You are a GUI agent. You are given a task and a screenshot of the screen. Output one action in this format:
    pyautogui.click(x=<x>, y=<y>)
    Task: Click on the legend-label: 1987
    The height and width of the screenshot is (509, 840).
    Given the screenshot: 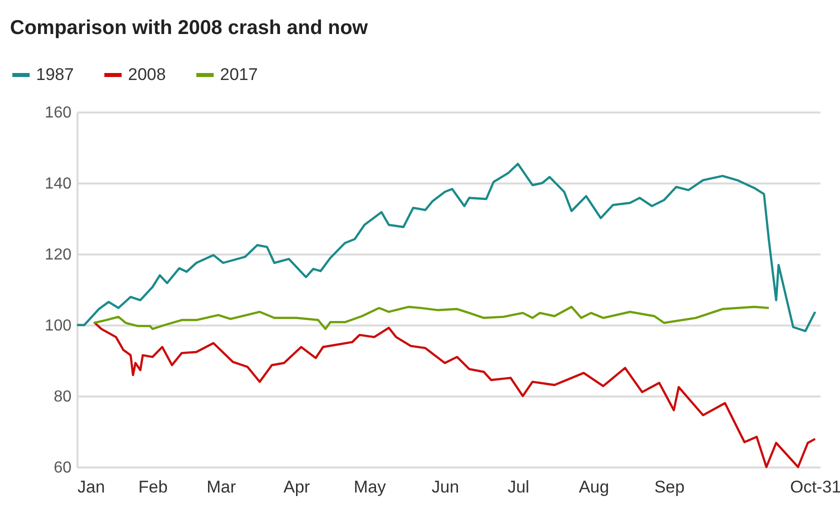 What is the action you would take?
    pyautogui.click(x=55, y=74)
    